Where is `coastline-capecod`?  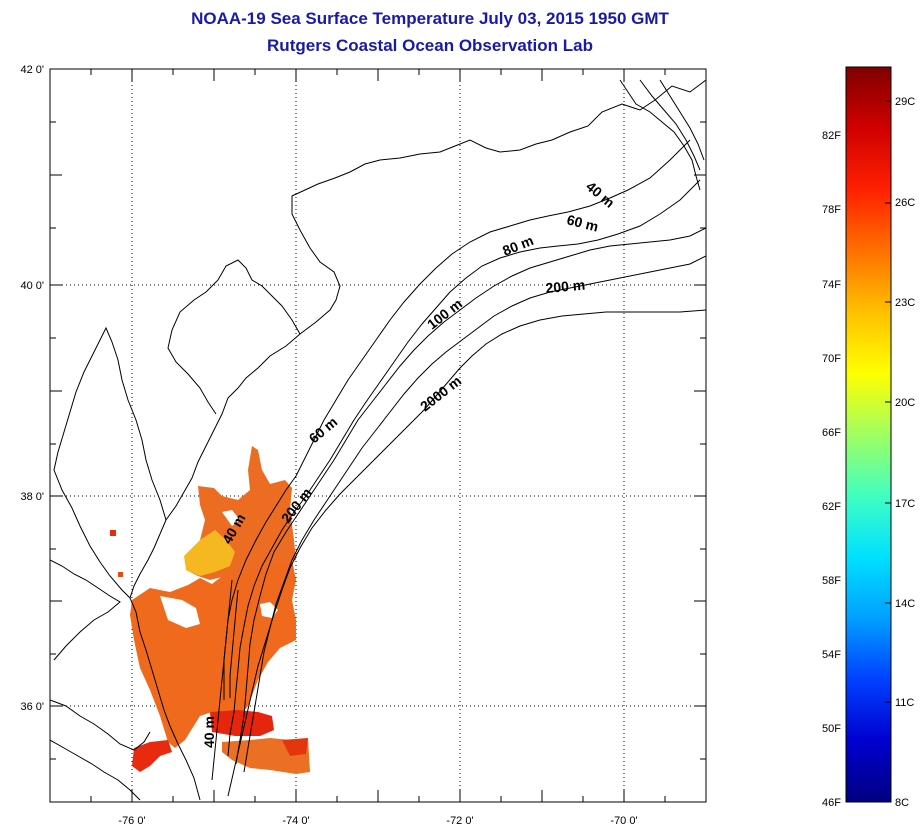
coastline-capecod is located at coordinates (660, 135).